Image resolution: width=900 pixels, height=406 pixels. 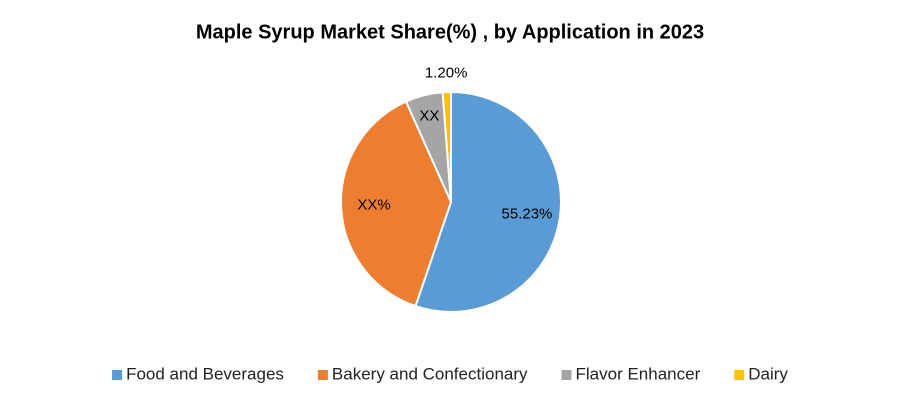 I want to click on data-label: 1.20%, so click(x=446, y=72).